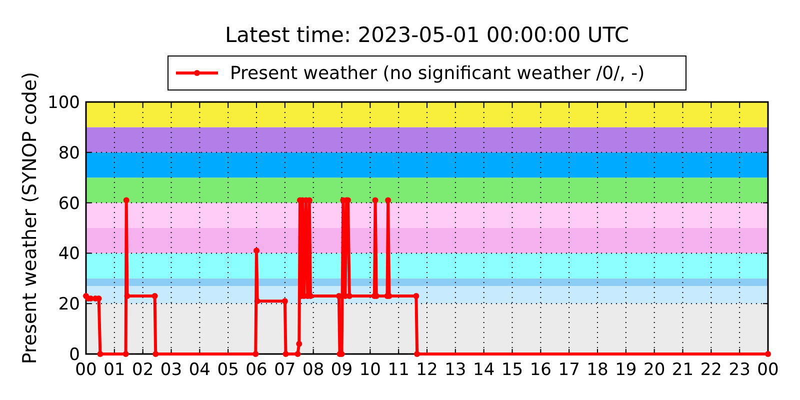  Describe the element at coordinates (313, 370) in the screenshot. I see `x-tick-label: 08` at that location.